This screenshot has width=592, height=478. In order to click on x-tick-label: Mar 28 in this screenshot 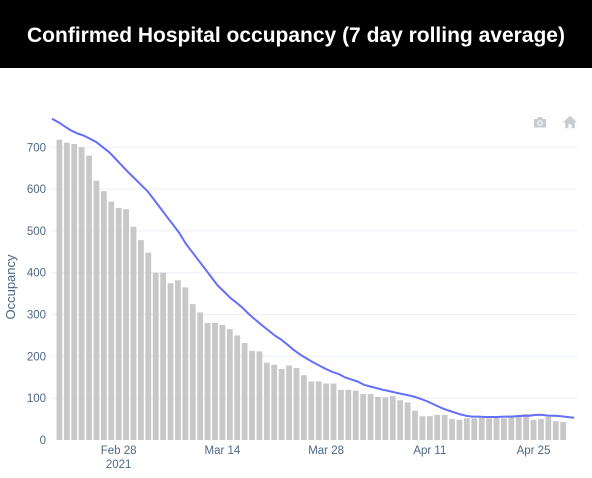, I will do `click(326, 451)`.